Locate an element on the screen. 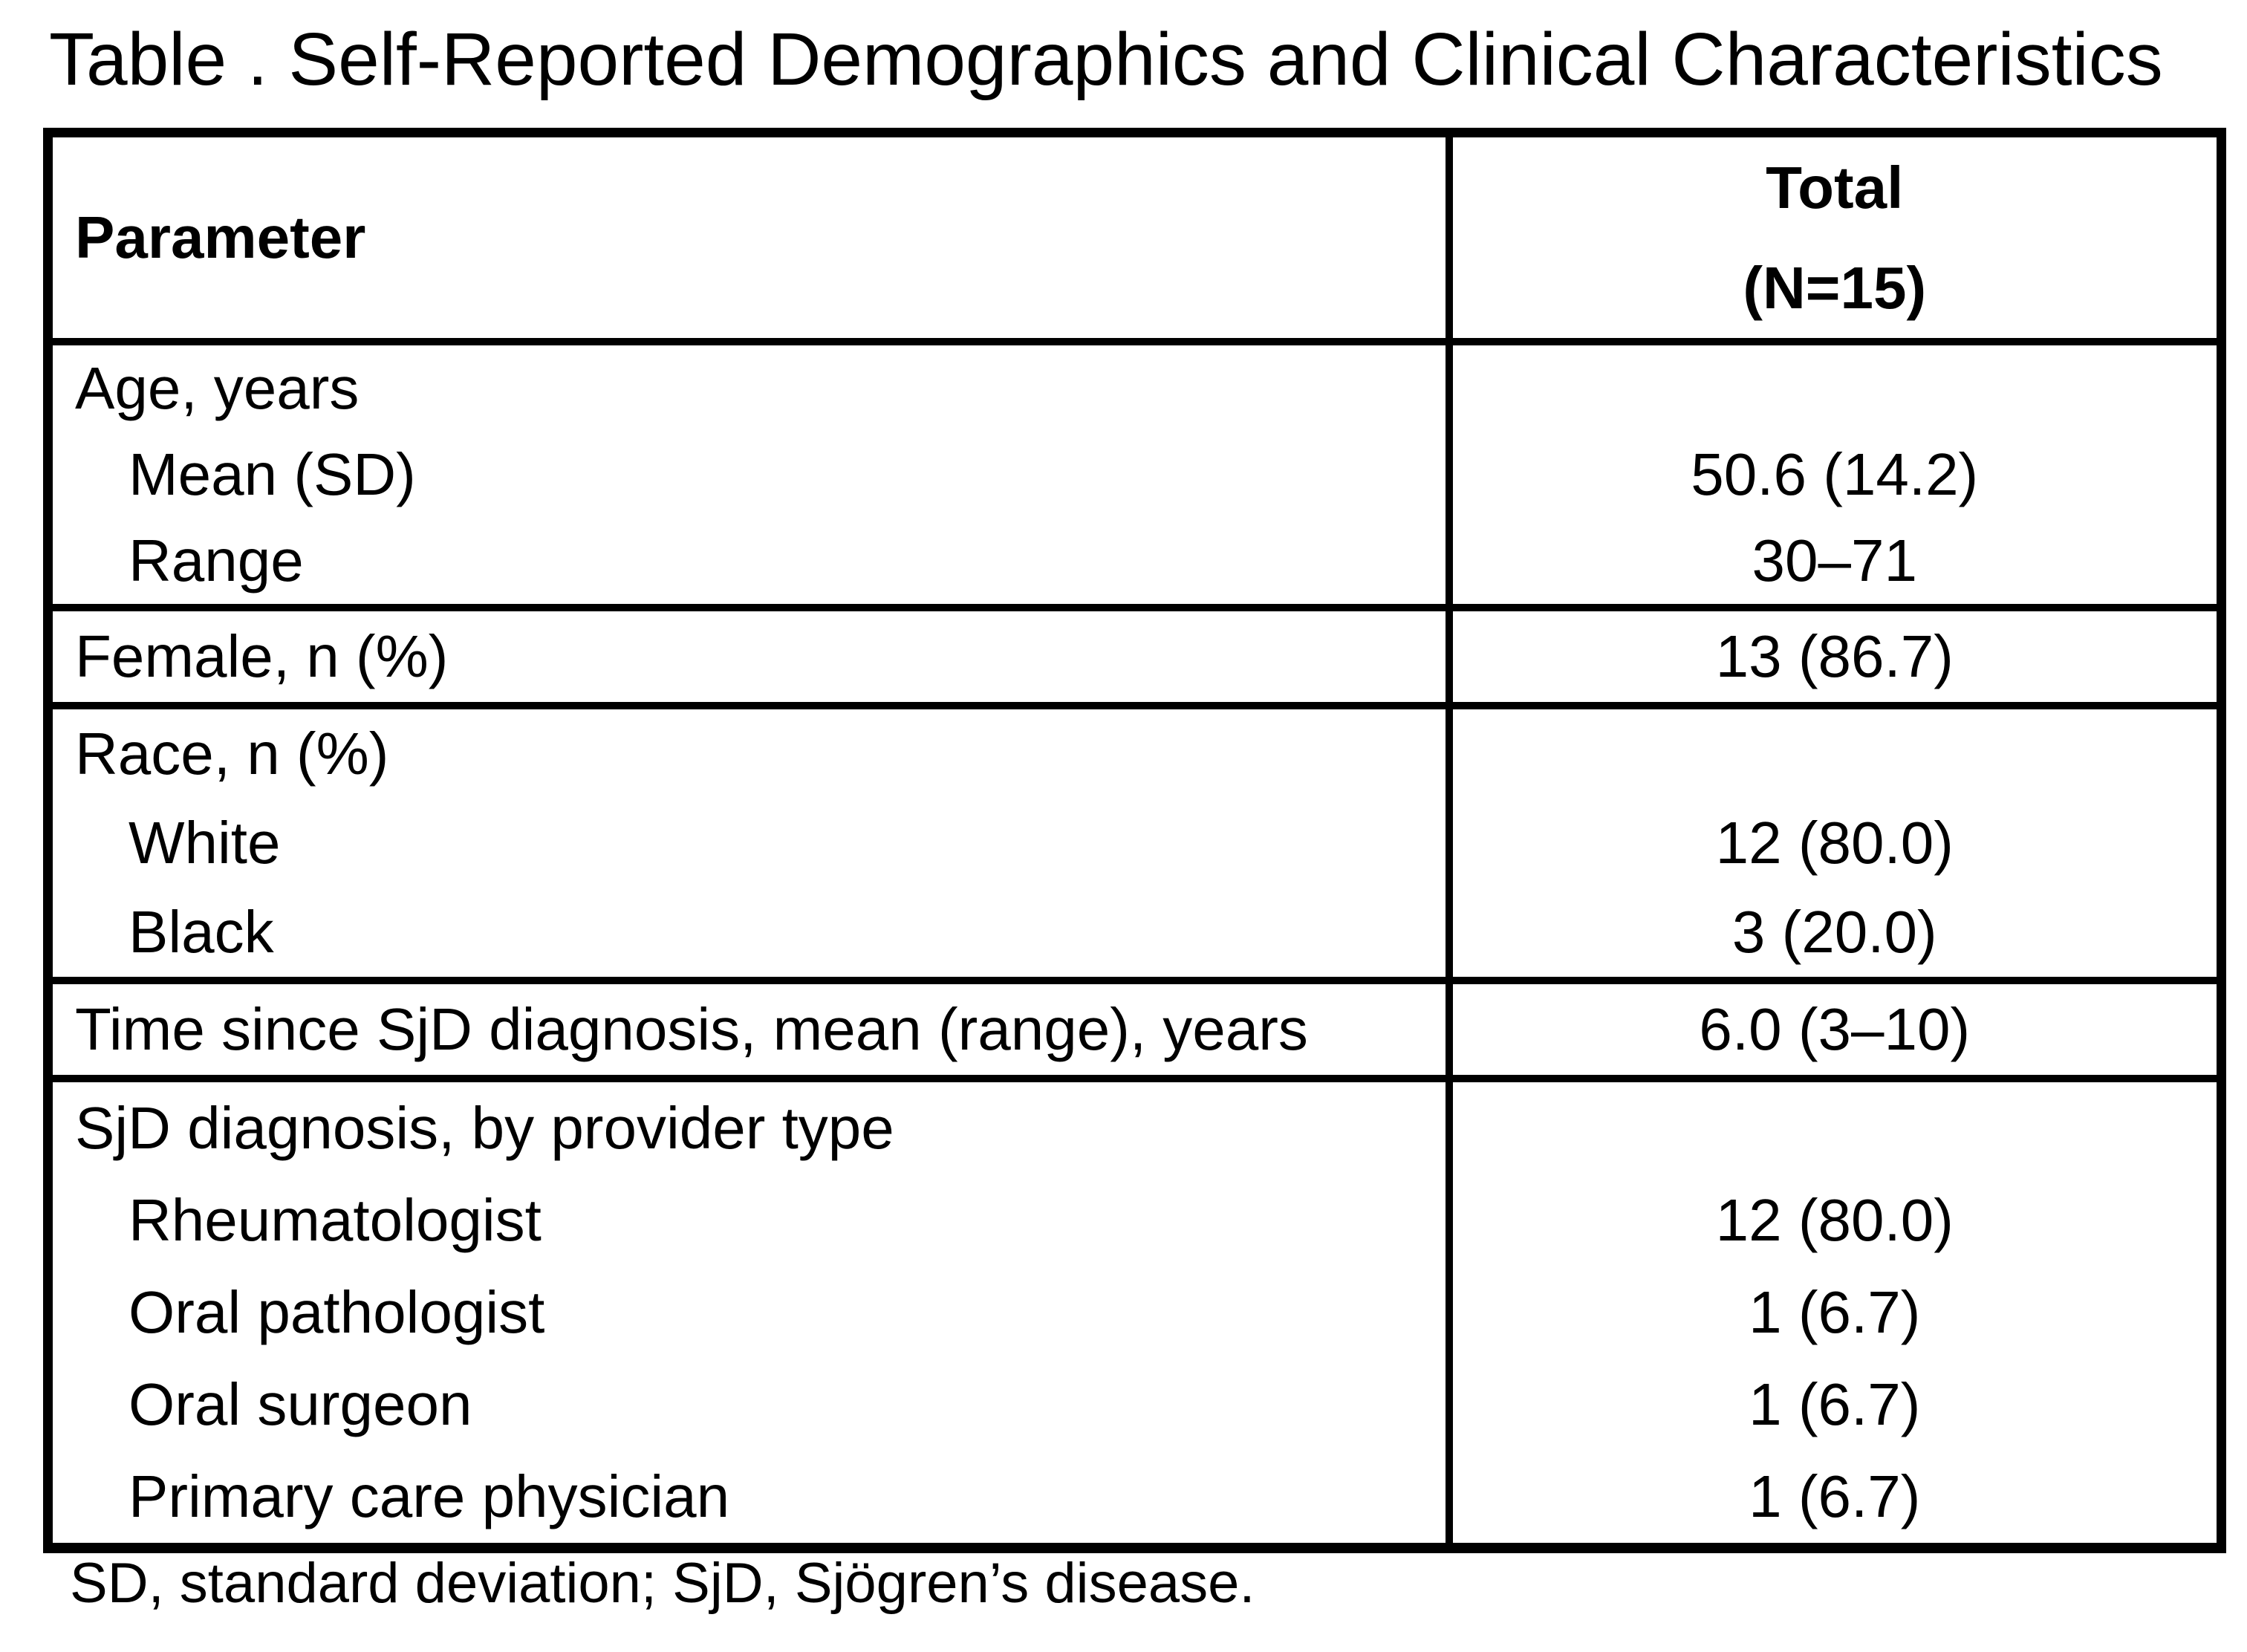 The image size is (2247, 1652). age-param-cell: Age, years Mean (SD) Range is located at coordinates (748, 475).